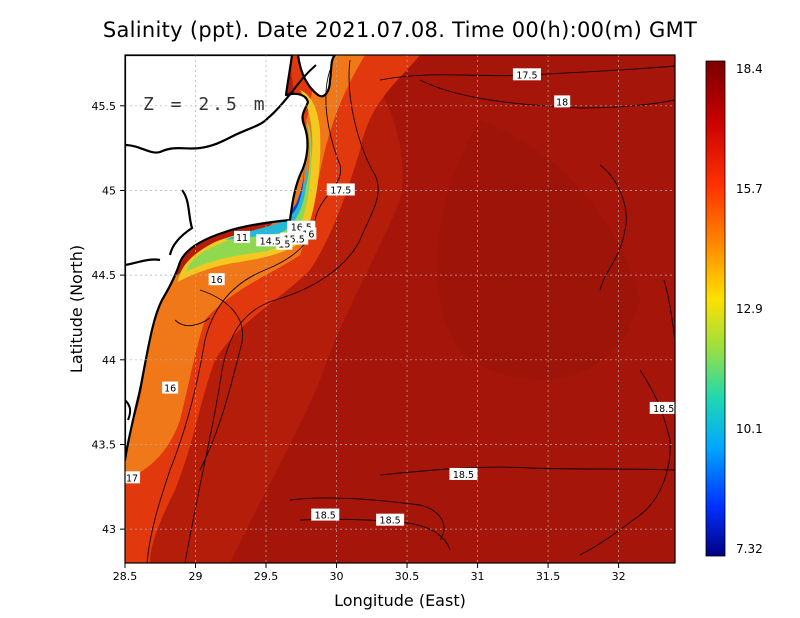 The height and width of the screenshot is (618, 800). What do you see at coordinates (749, 189) in the screenshot?
I see `colorbar-tick-label: 15.7` at bounding box center [749, 189].